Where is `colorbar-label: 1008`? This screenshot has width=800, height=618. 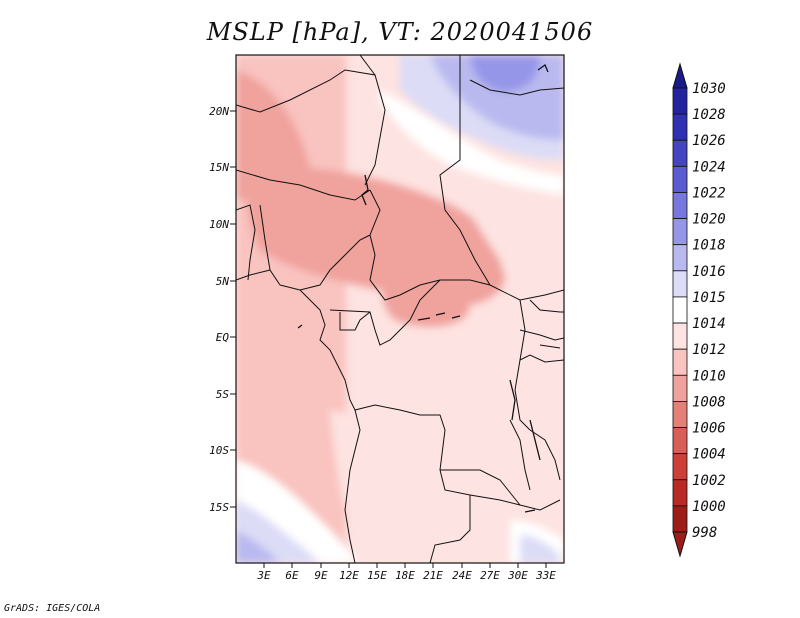
colorbar-label: 1008 is located at coordinates (709, 402).